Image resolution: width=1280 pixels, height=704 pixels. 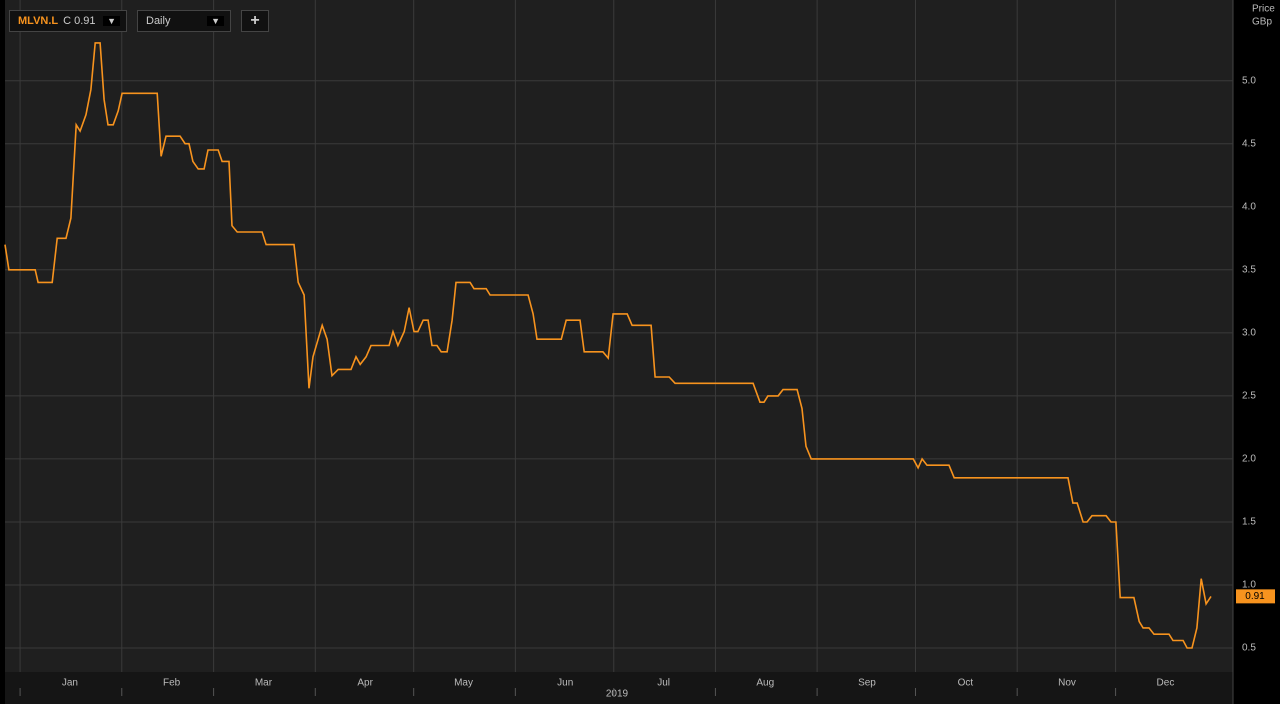 I want to click on y-tick-label: 2.5, so click(x=1249, y=396).